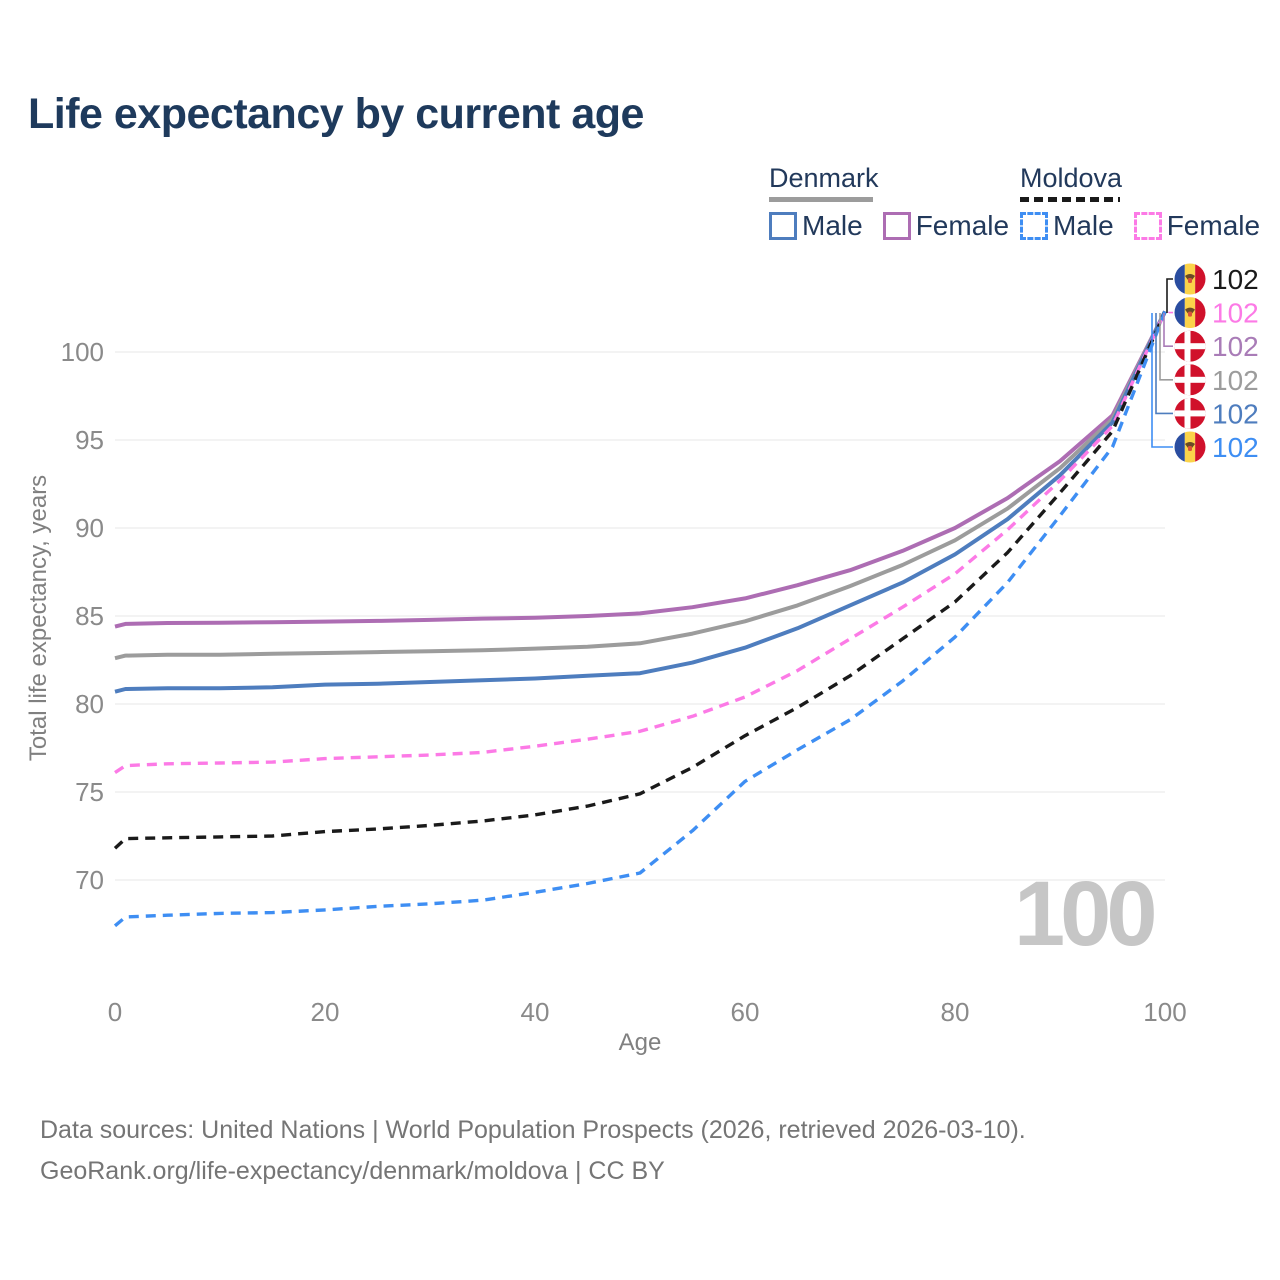  Describe the element at coordinates (821, 199) in the screenshot. I see `legend-denmark-line-sample` at that location.